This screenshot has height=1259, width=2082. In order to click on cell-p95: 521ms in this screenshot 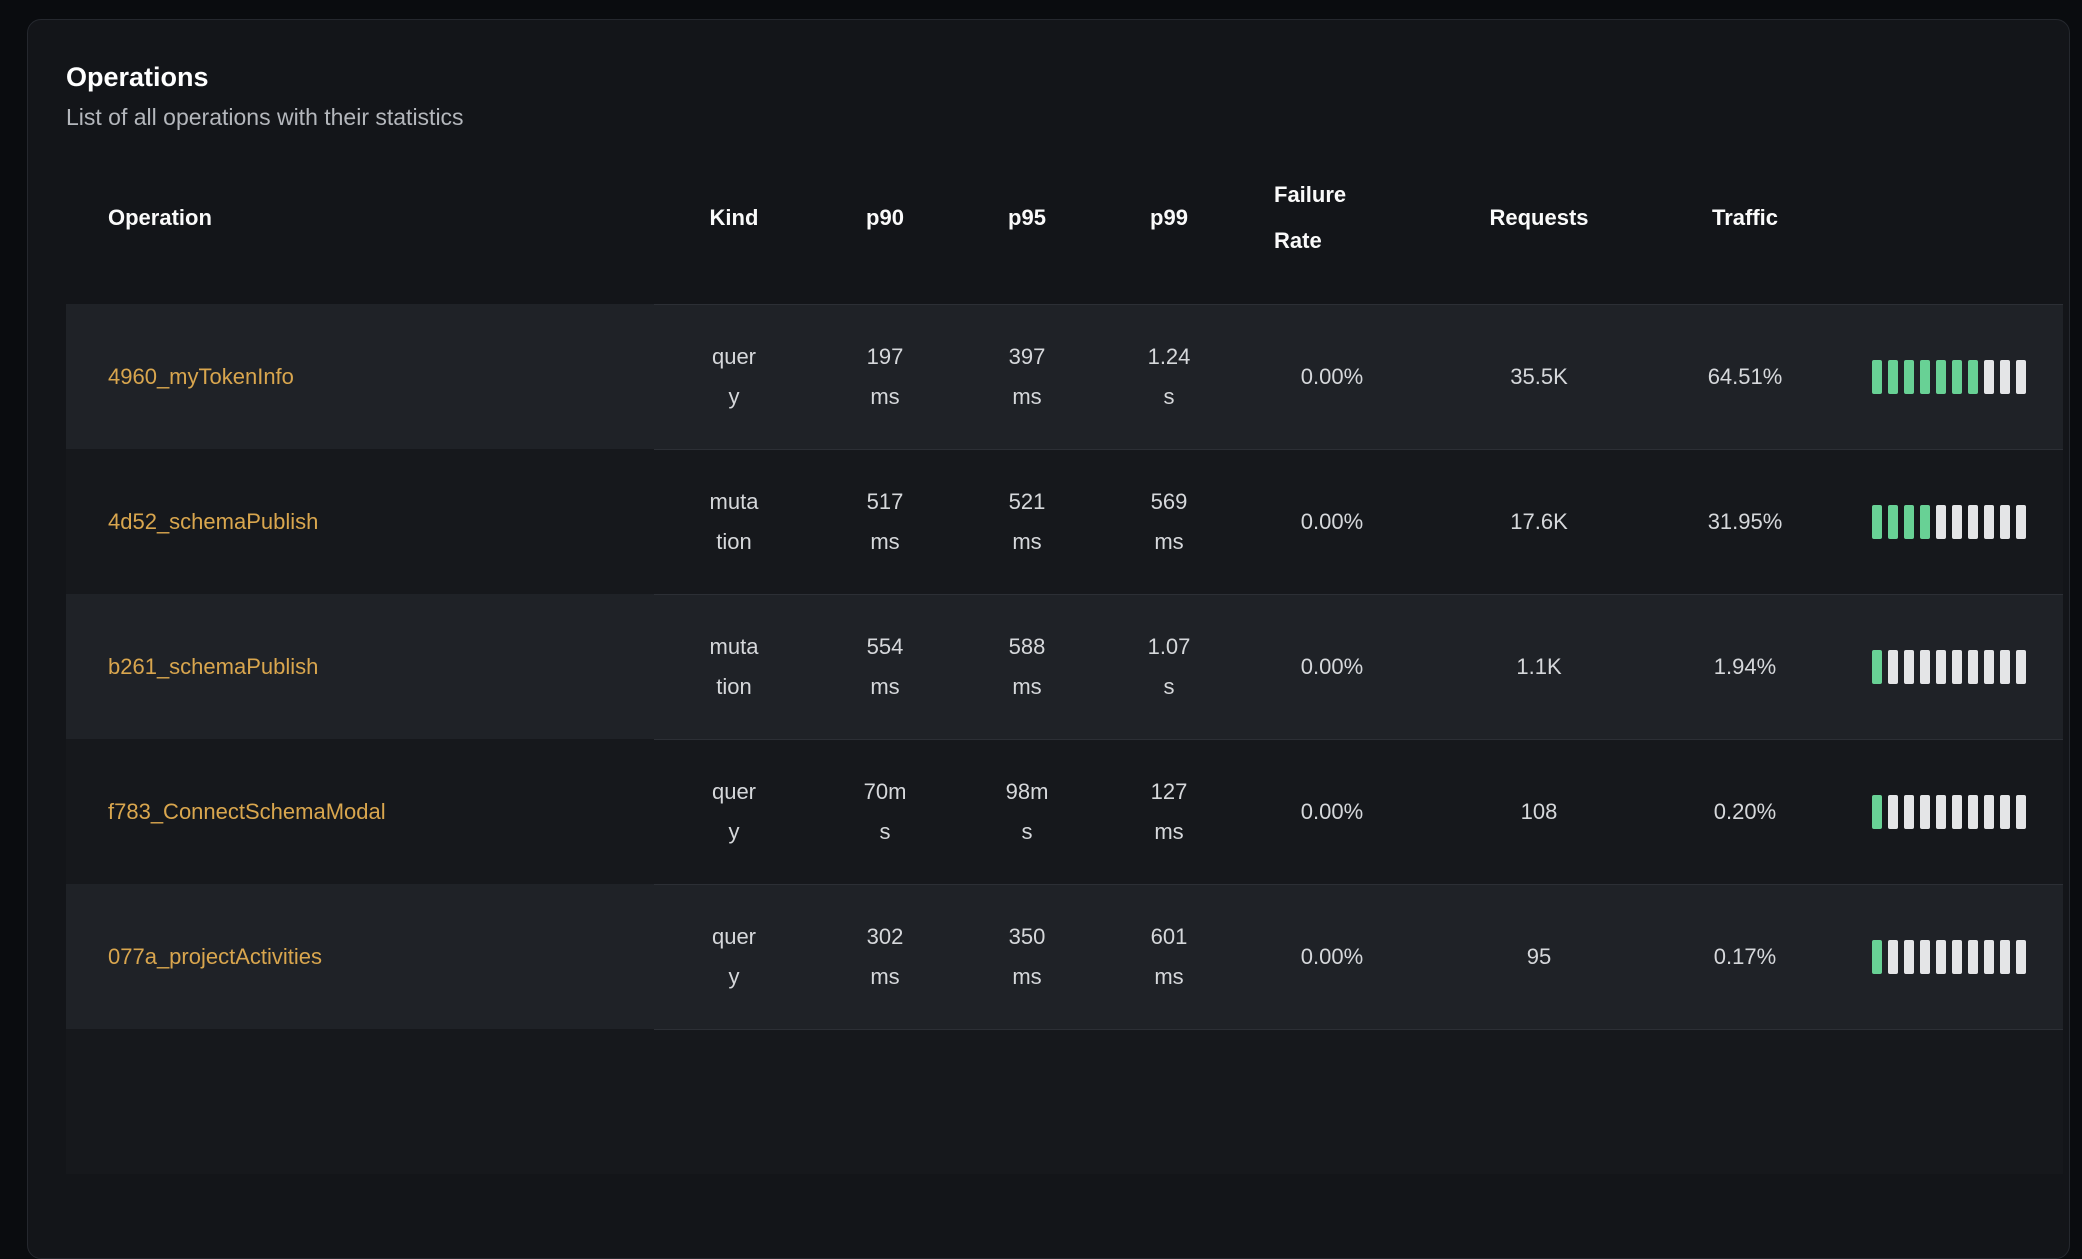, I will do `click(1027, 521)`.